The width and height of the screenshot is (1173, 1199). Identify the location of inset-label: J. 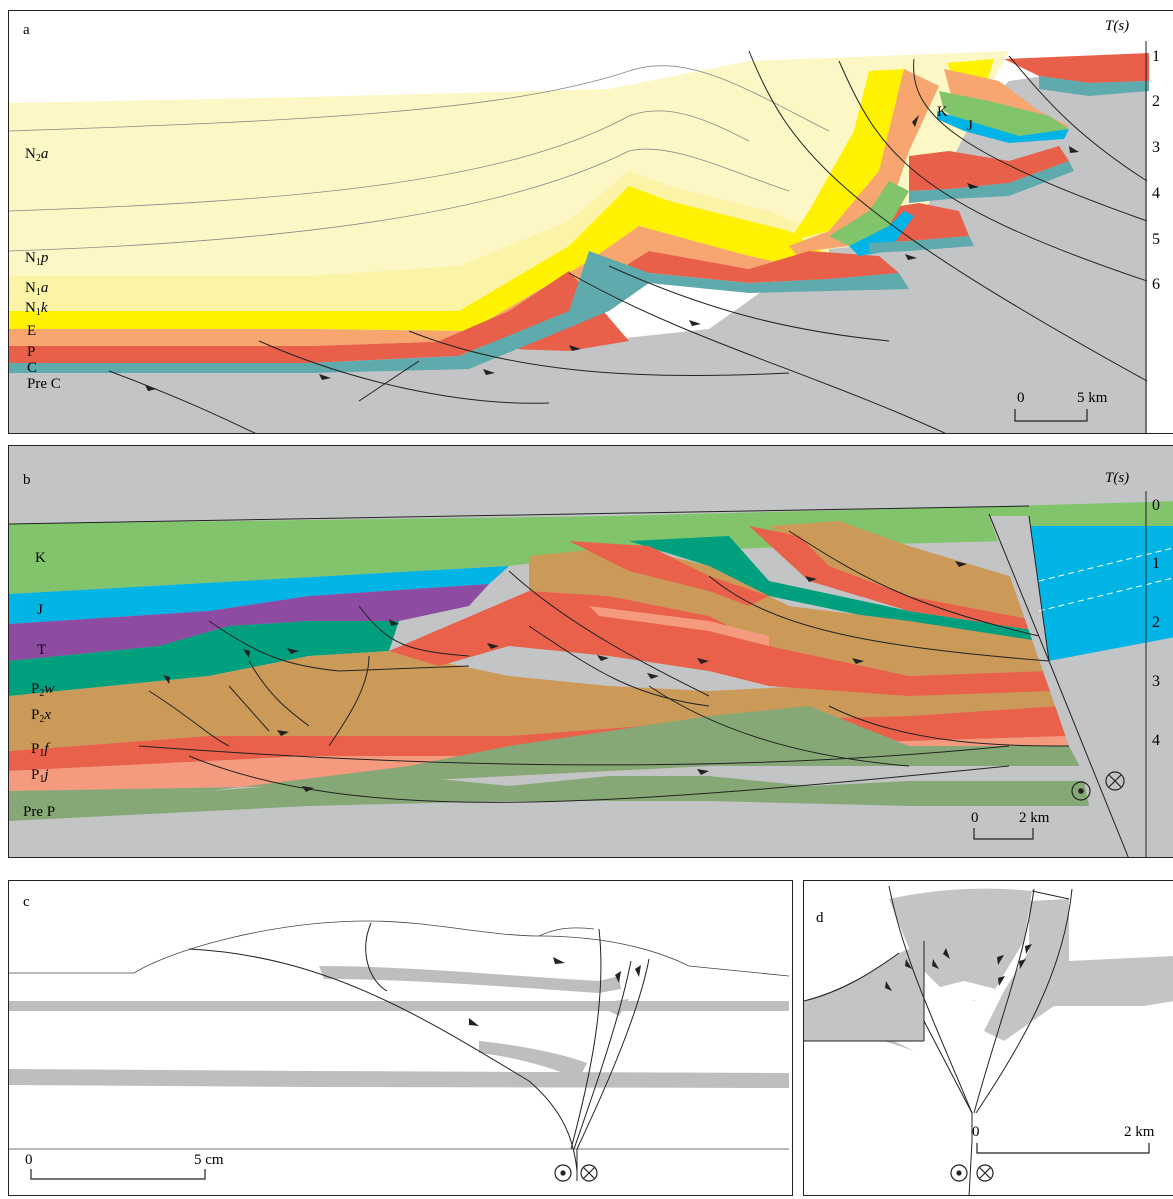
(970, 126).